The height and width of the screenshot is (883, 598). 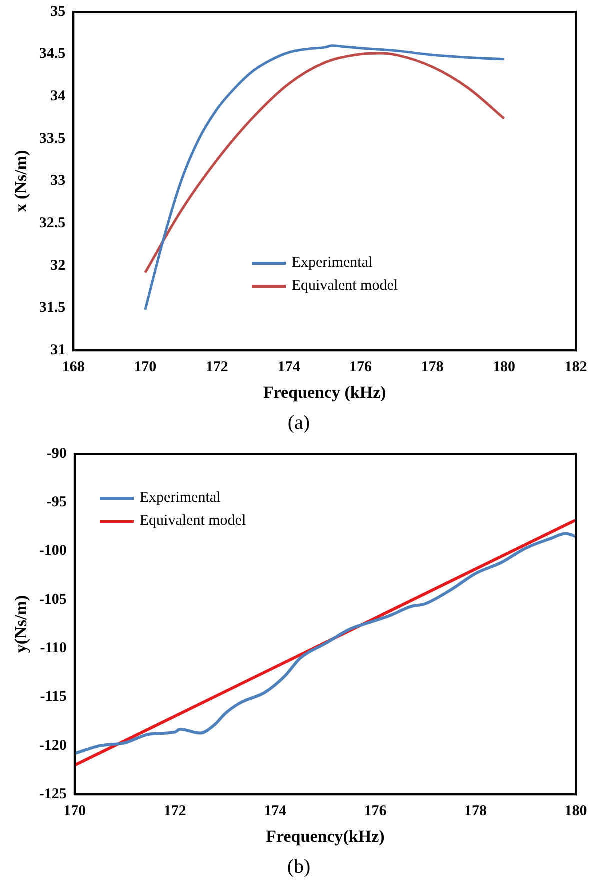 I want to click on y-tick-label: -115, so click(x=53, y=697).